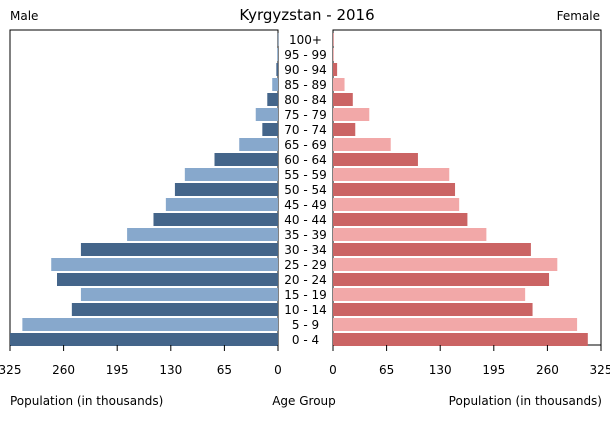  I want to click on x-tick-label-right: 0, so click(333, 370).